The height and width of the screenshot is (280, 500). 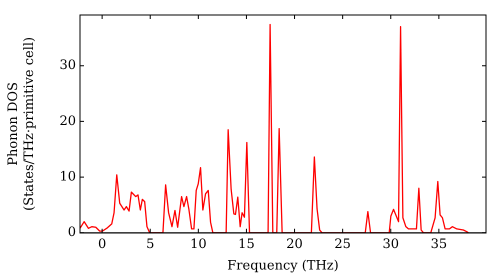 I want to click on x-tick-label: 0, so click(x=102, y=244).